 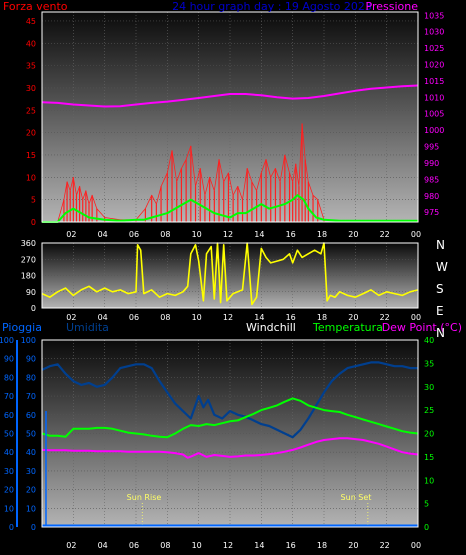 I want to click on wind-average-line, so click(x=230, y=208).